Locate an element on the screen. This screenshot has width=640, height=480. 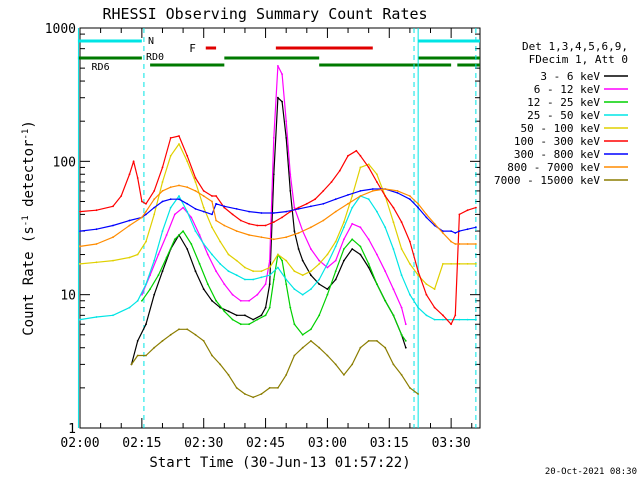
x-tick-label: 02:00 is located at coordinates (79, 443).